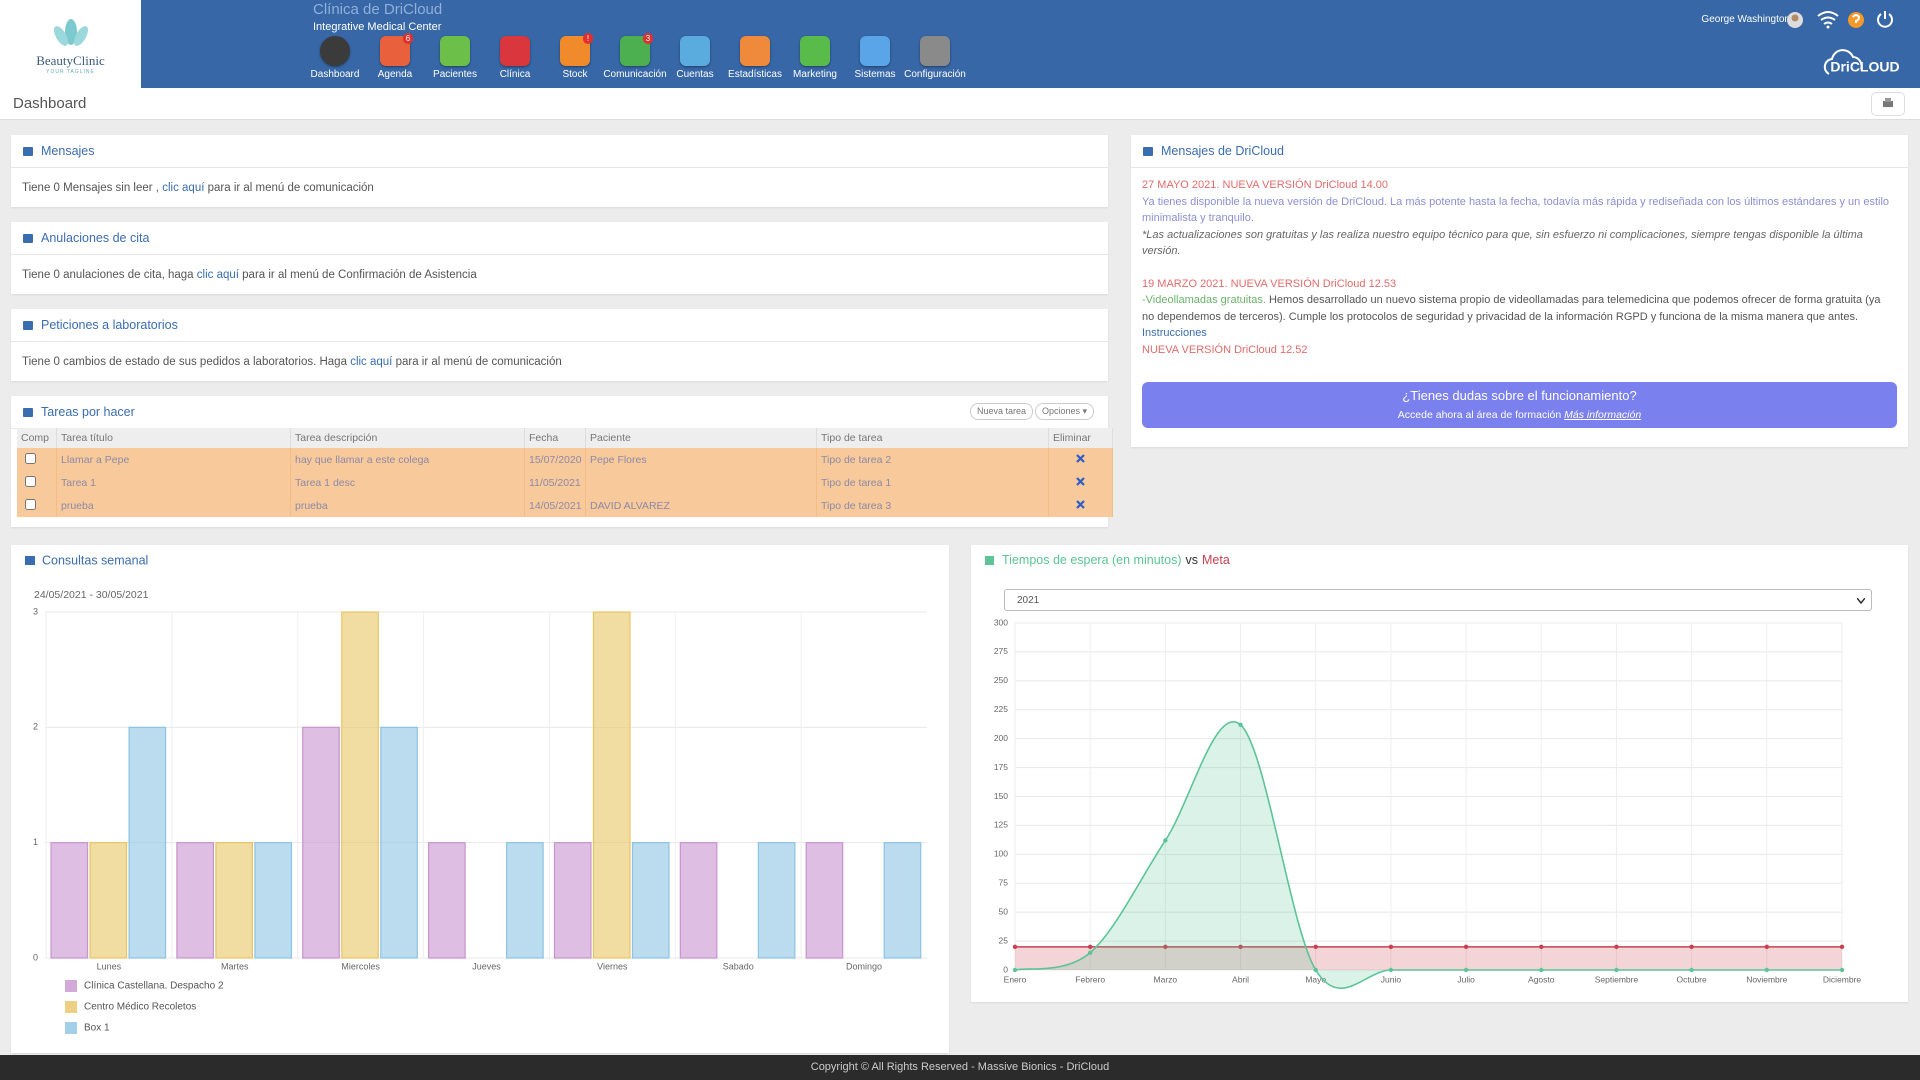 This screenshot has height=1080, width=1920. What do you see at coordinates (377, 9) in the screenshot?
I see `clinic-name: Clínica de DriCloud` at bounding box center [377, 9].